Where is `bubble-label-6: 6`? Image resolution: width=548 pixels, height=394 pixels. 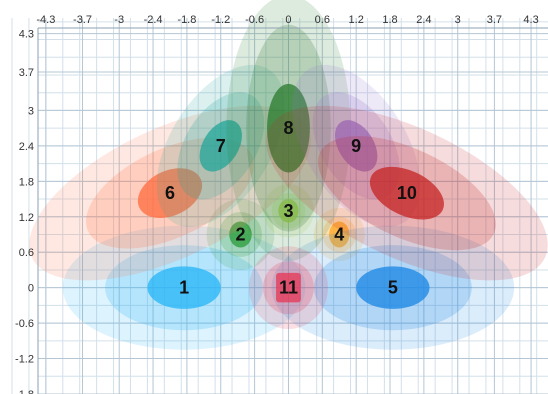
bubble-label-6: 6 is located at coordinates (170, 193).